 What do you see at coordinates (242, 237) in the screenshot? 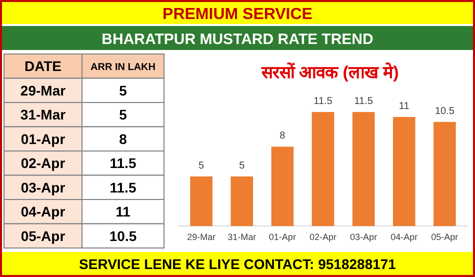
I see `x-tick-label: 31-Mar` at bounding box center [242, 237].